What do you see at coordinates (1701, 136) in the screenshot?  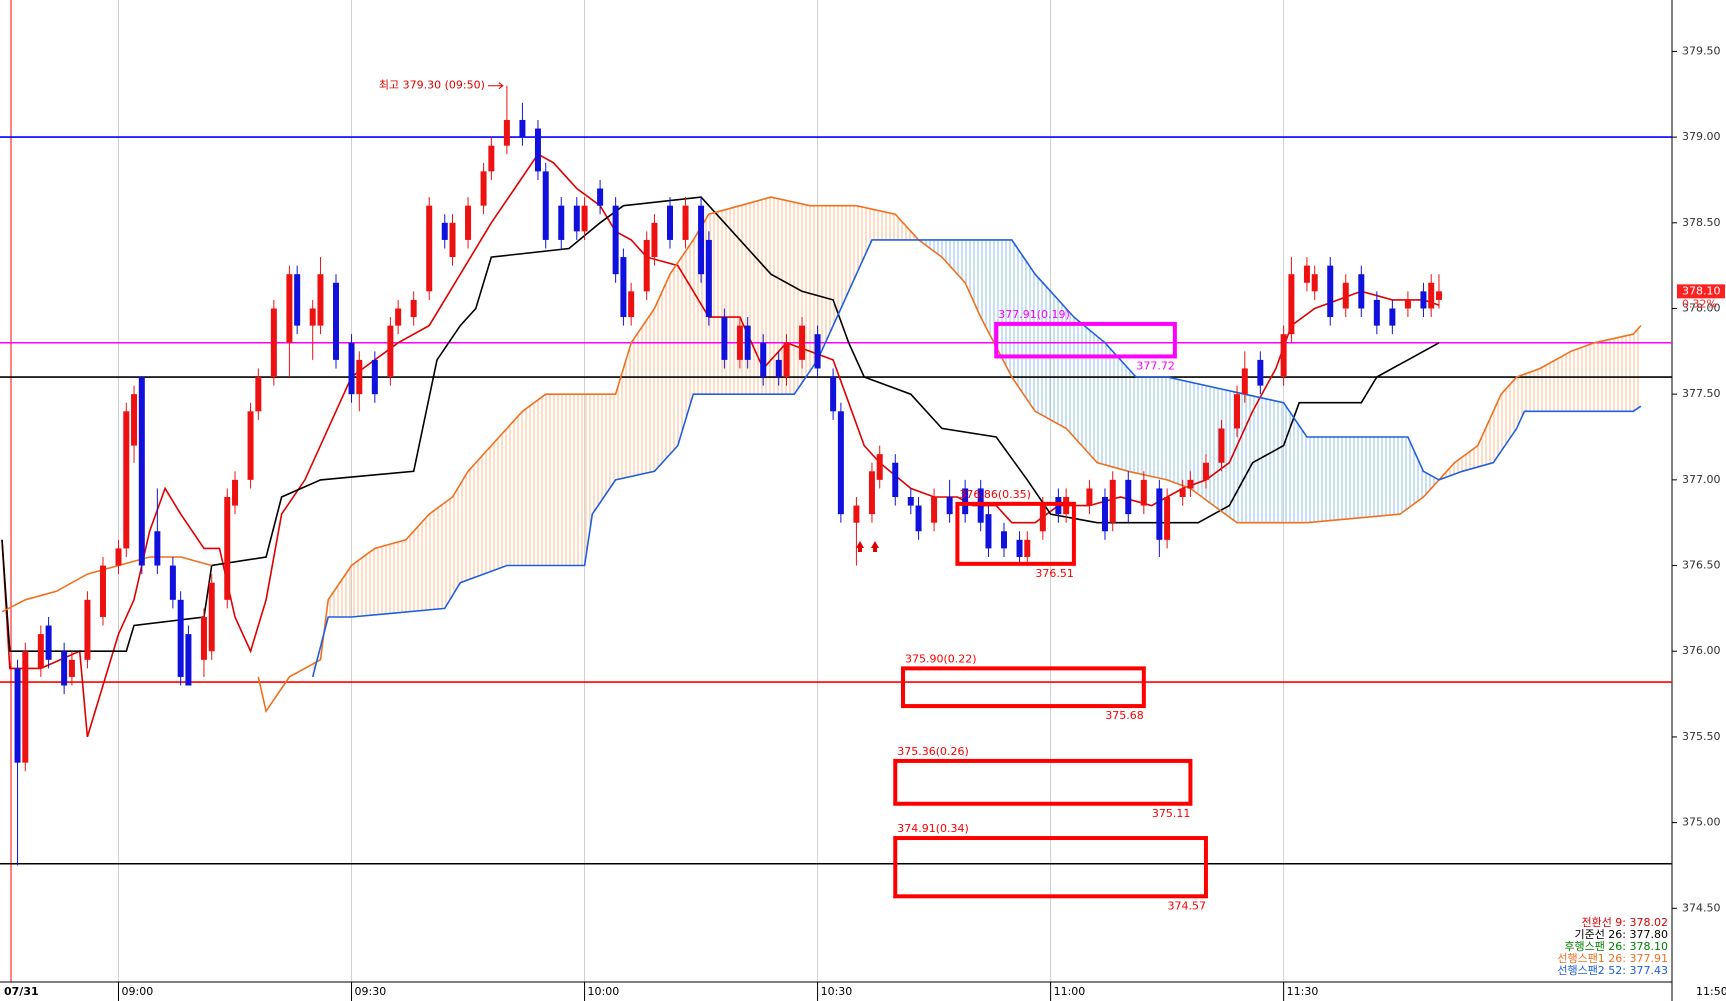 I see `y-tick-label: 379.00` at bounding box center [1701, 136].